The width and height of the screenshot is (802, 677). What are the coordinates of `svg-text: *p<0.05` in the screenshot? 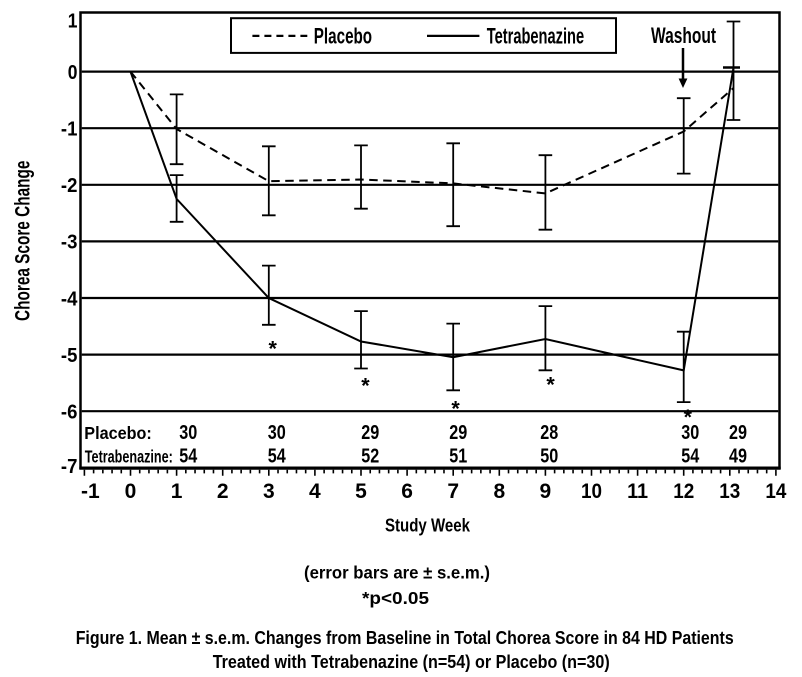 It's located at (395, 598).